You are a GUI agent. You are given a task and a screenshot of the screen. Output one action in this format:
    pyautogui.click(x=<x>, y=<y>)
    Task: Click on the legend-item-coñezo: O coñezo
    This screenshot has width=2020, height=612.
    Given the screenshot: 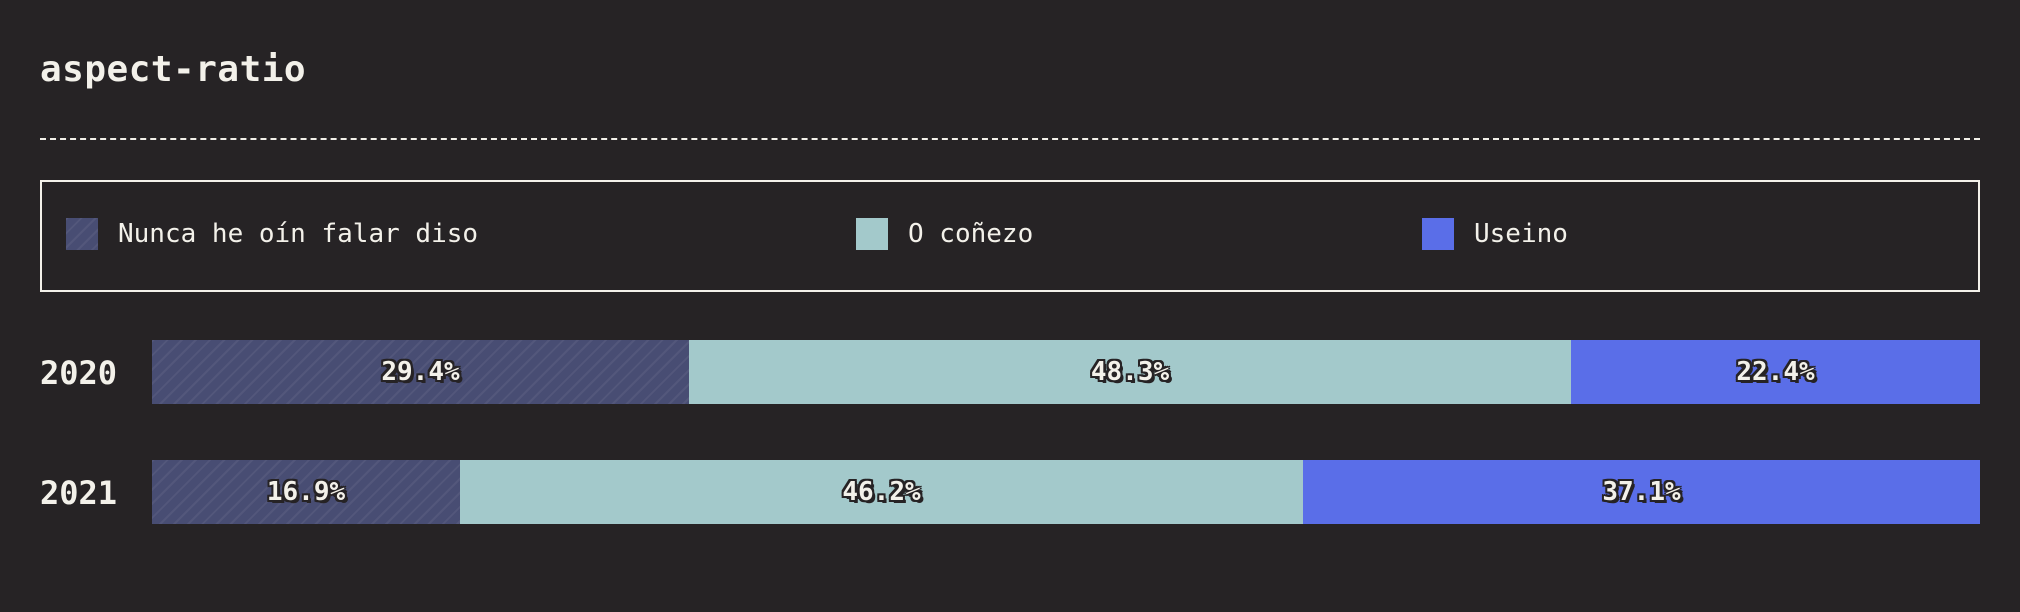 What is the action you would take?
    pyautogui.click(x=944, y=234)
    